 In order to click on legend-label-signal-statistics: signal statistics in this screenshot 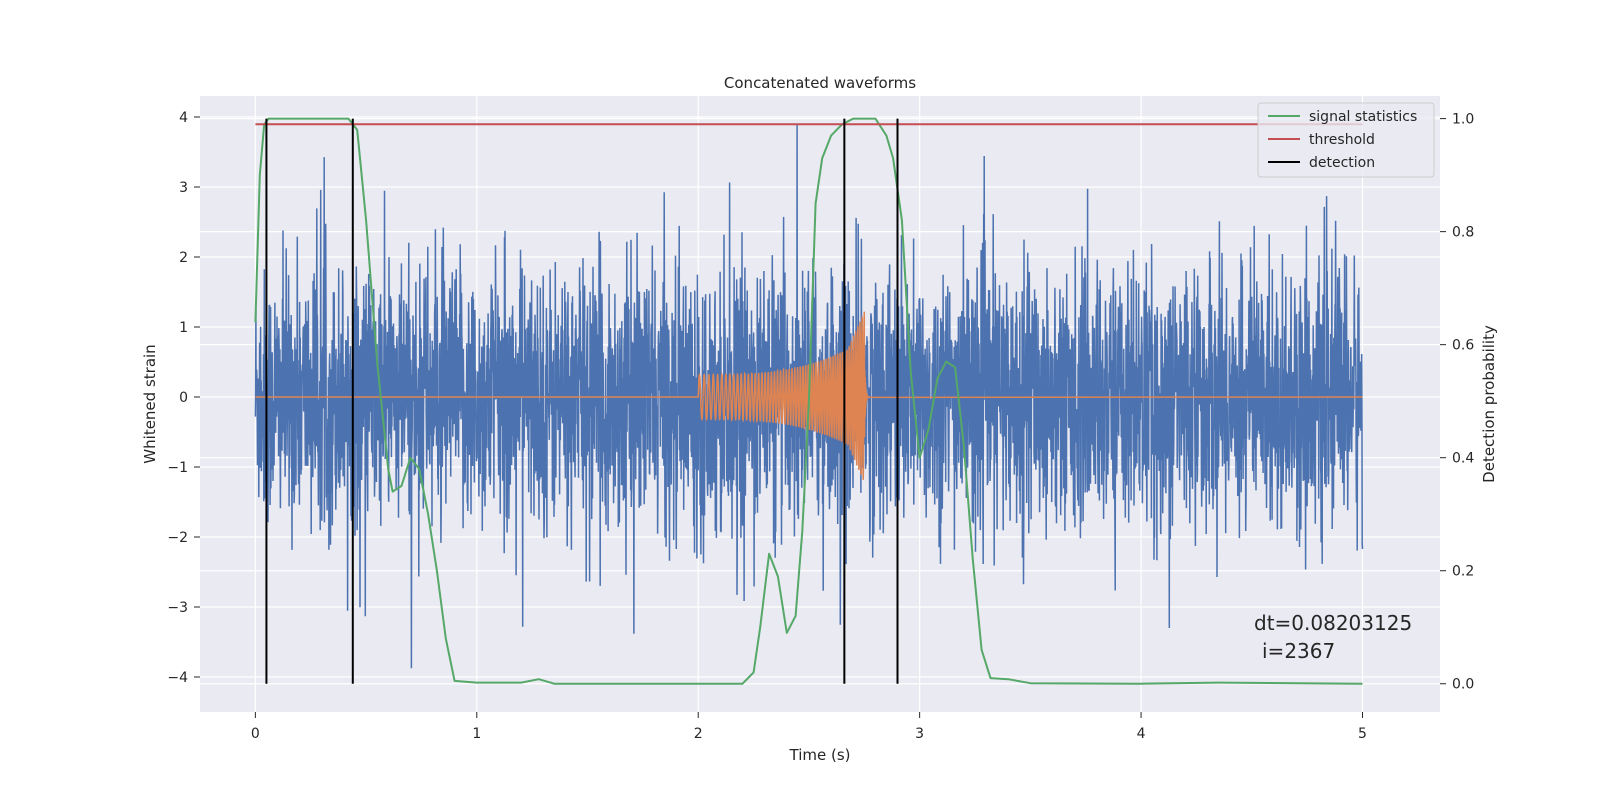, I will do `click(1363, 117)`.